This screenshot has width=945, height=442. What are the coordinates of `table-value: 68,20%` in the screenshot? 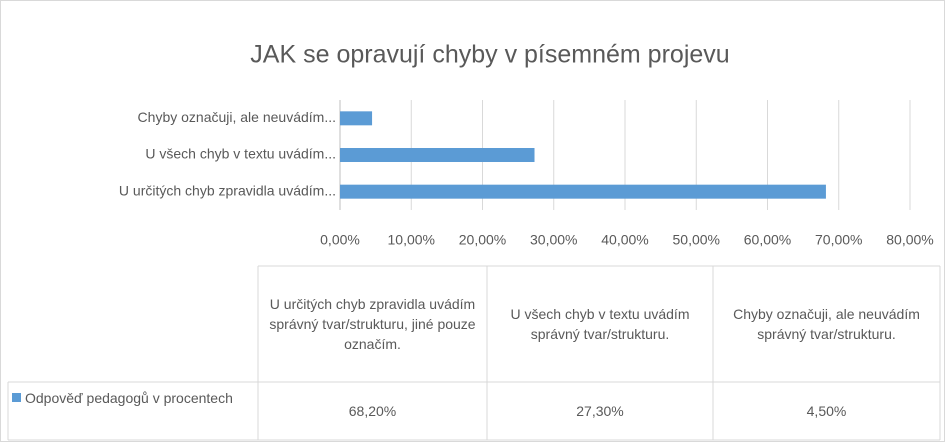 It's located at (372, 411).